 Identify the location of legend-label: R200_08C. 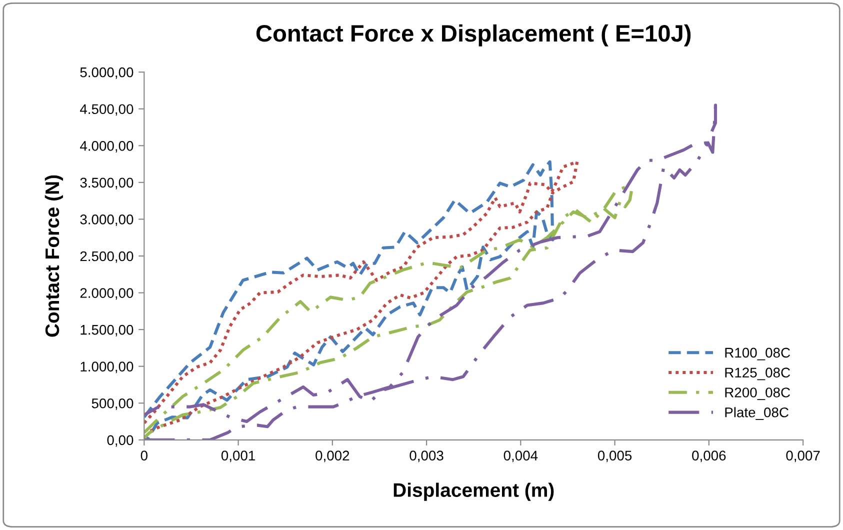
(757, 394).